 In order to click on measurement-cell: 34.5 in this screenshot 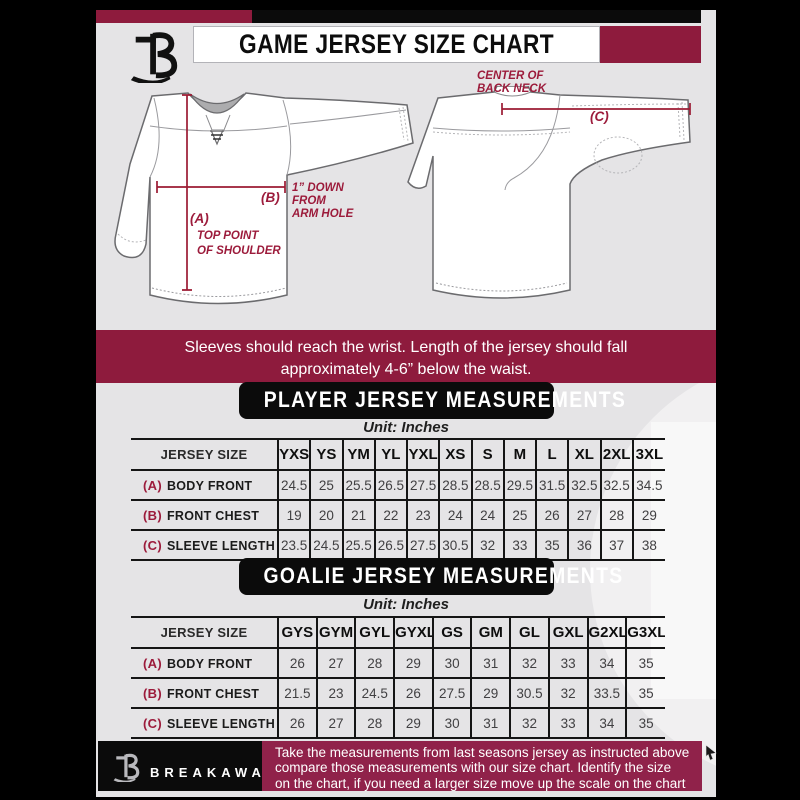, I will do `click(648, 485)`.